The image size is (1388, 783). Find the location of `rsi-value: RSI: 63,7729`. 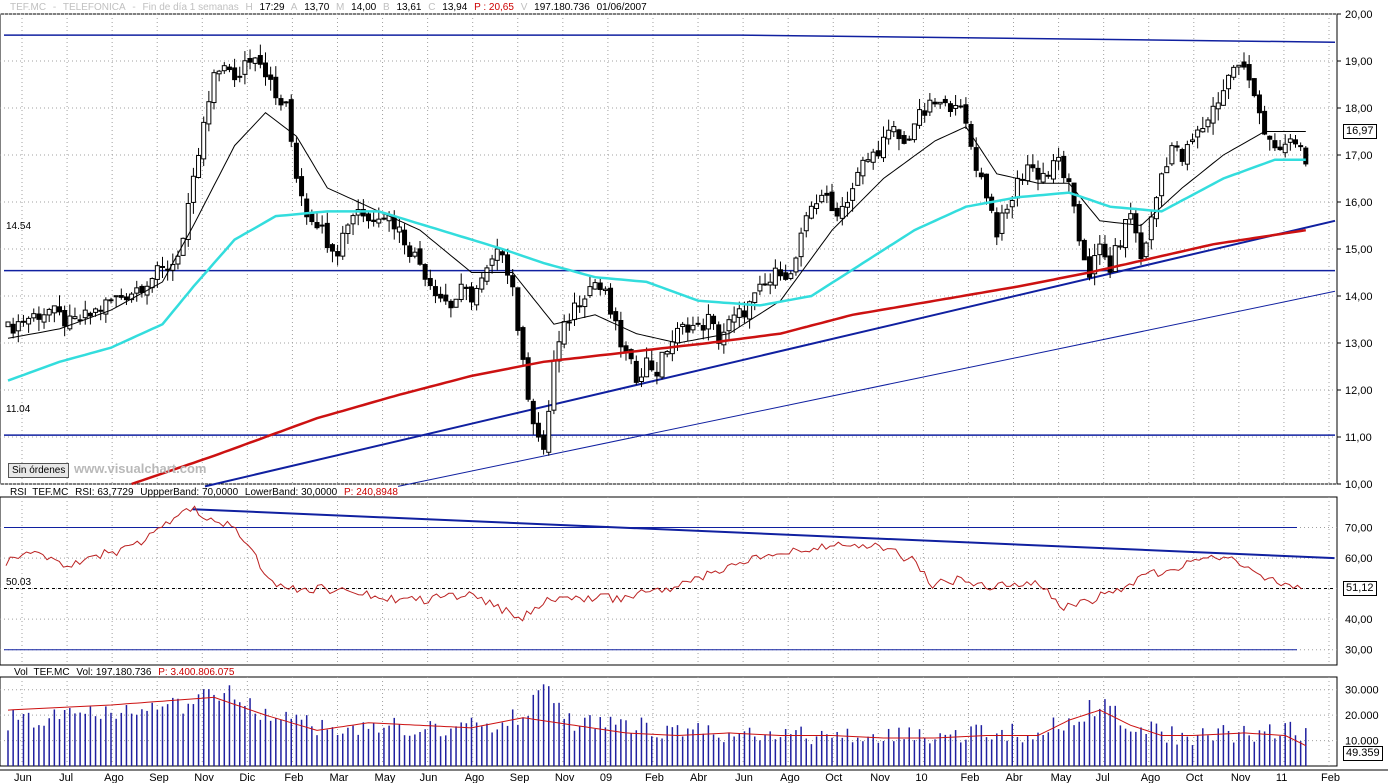

rsi-value: RSI: 63,7729 is located at coordinates (104, 492).